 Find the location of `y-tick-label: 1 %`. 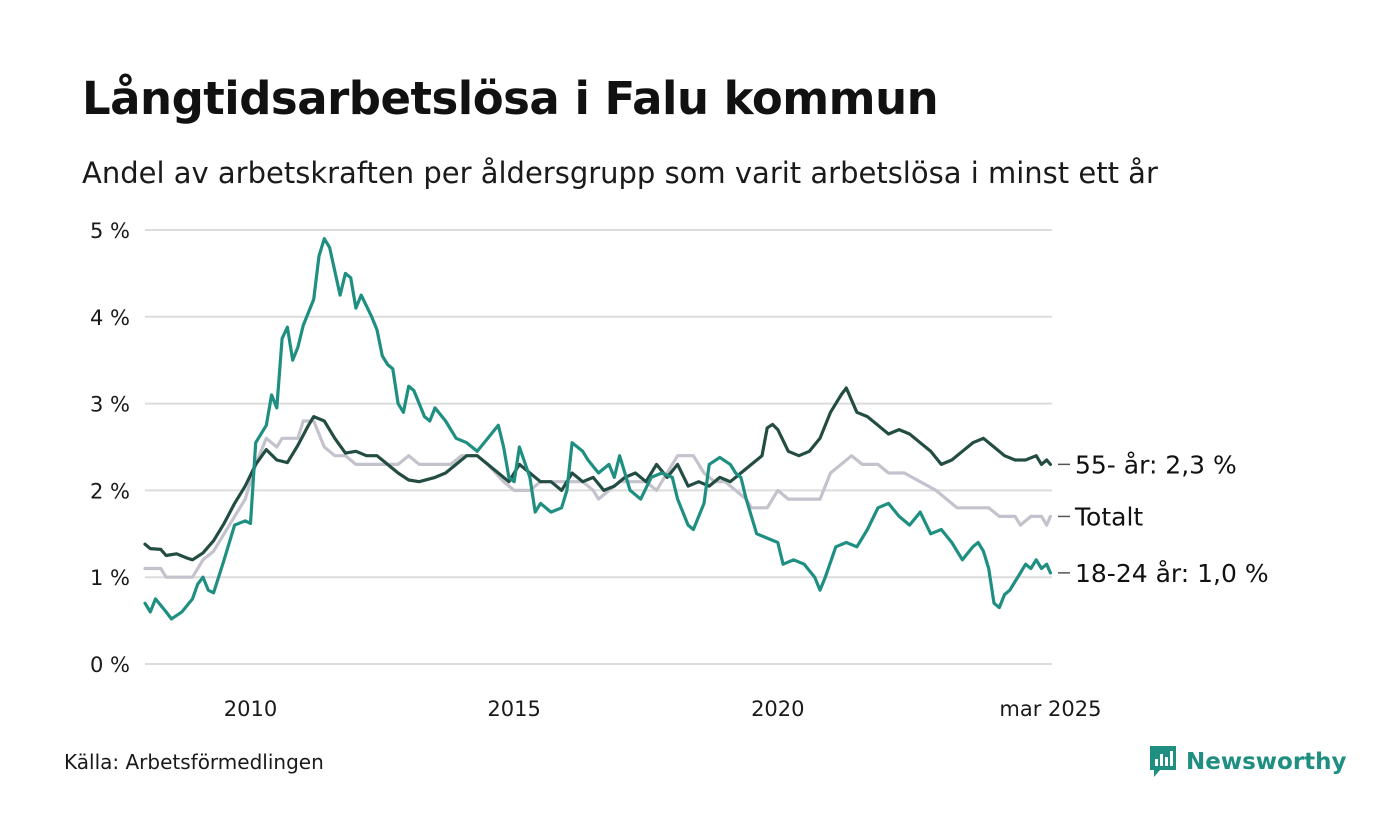

y-tick-label: 1 % is located at coordinates (110, 578).